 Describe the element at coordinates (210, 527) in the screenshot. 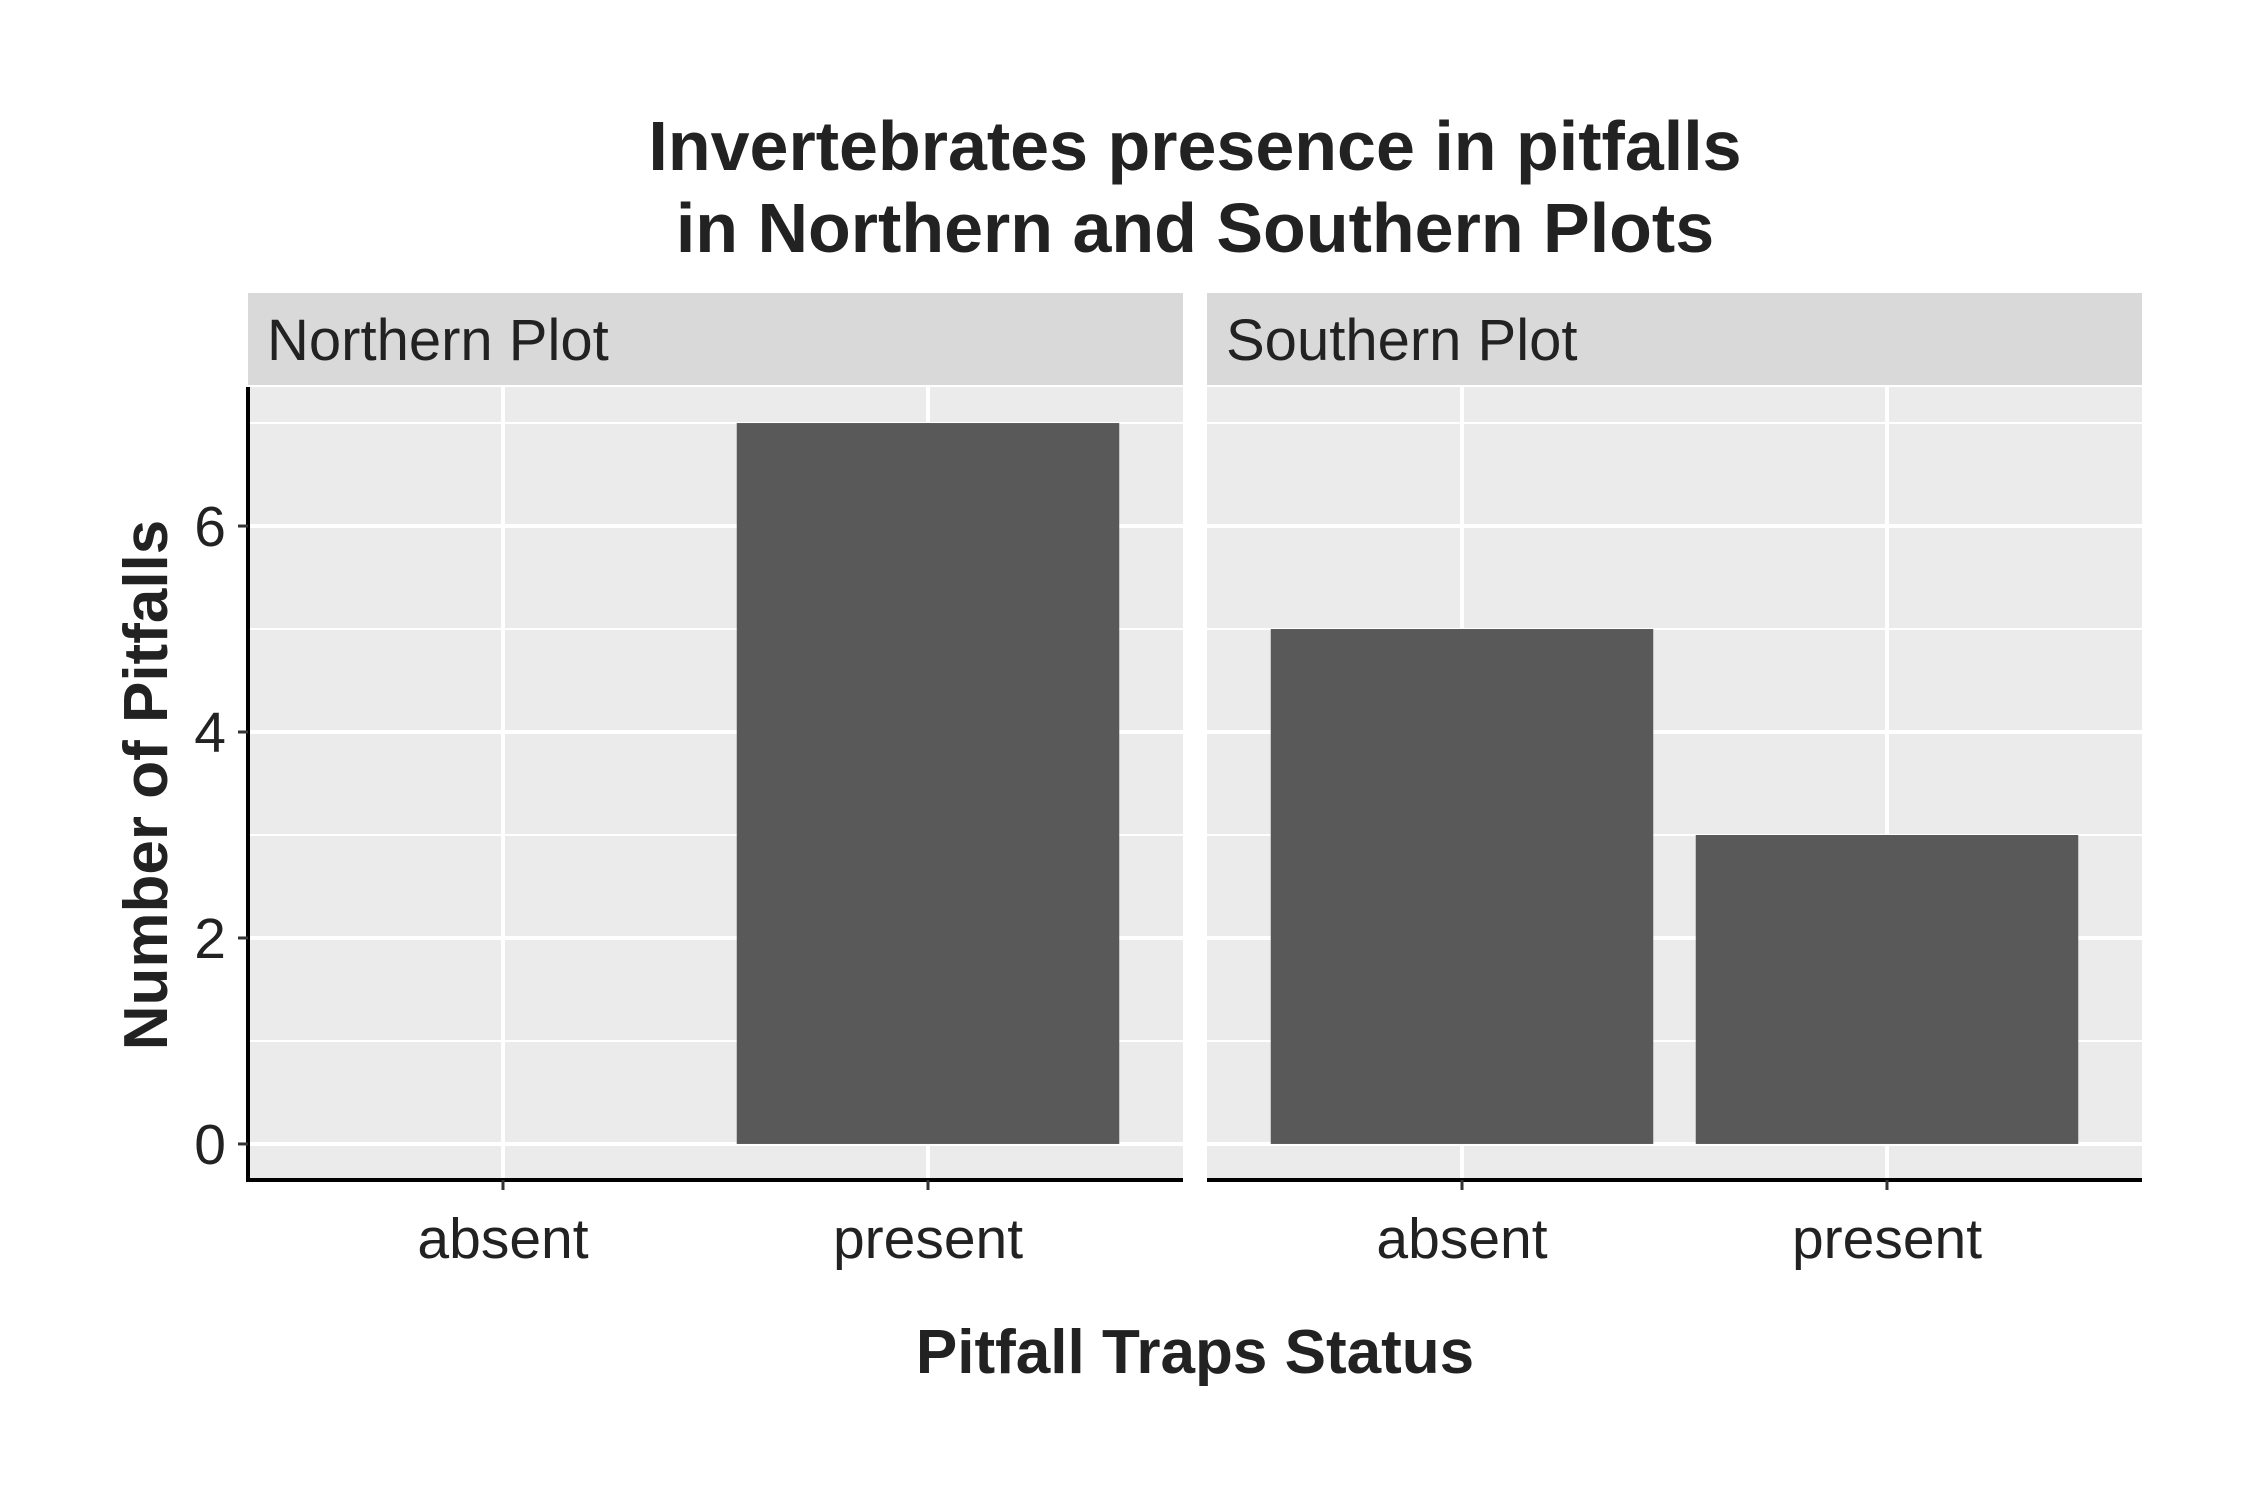

I see `y-tick-label: 6` at that location.